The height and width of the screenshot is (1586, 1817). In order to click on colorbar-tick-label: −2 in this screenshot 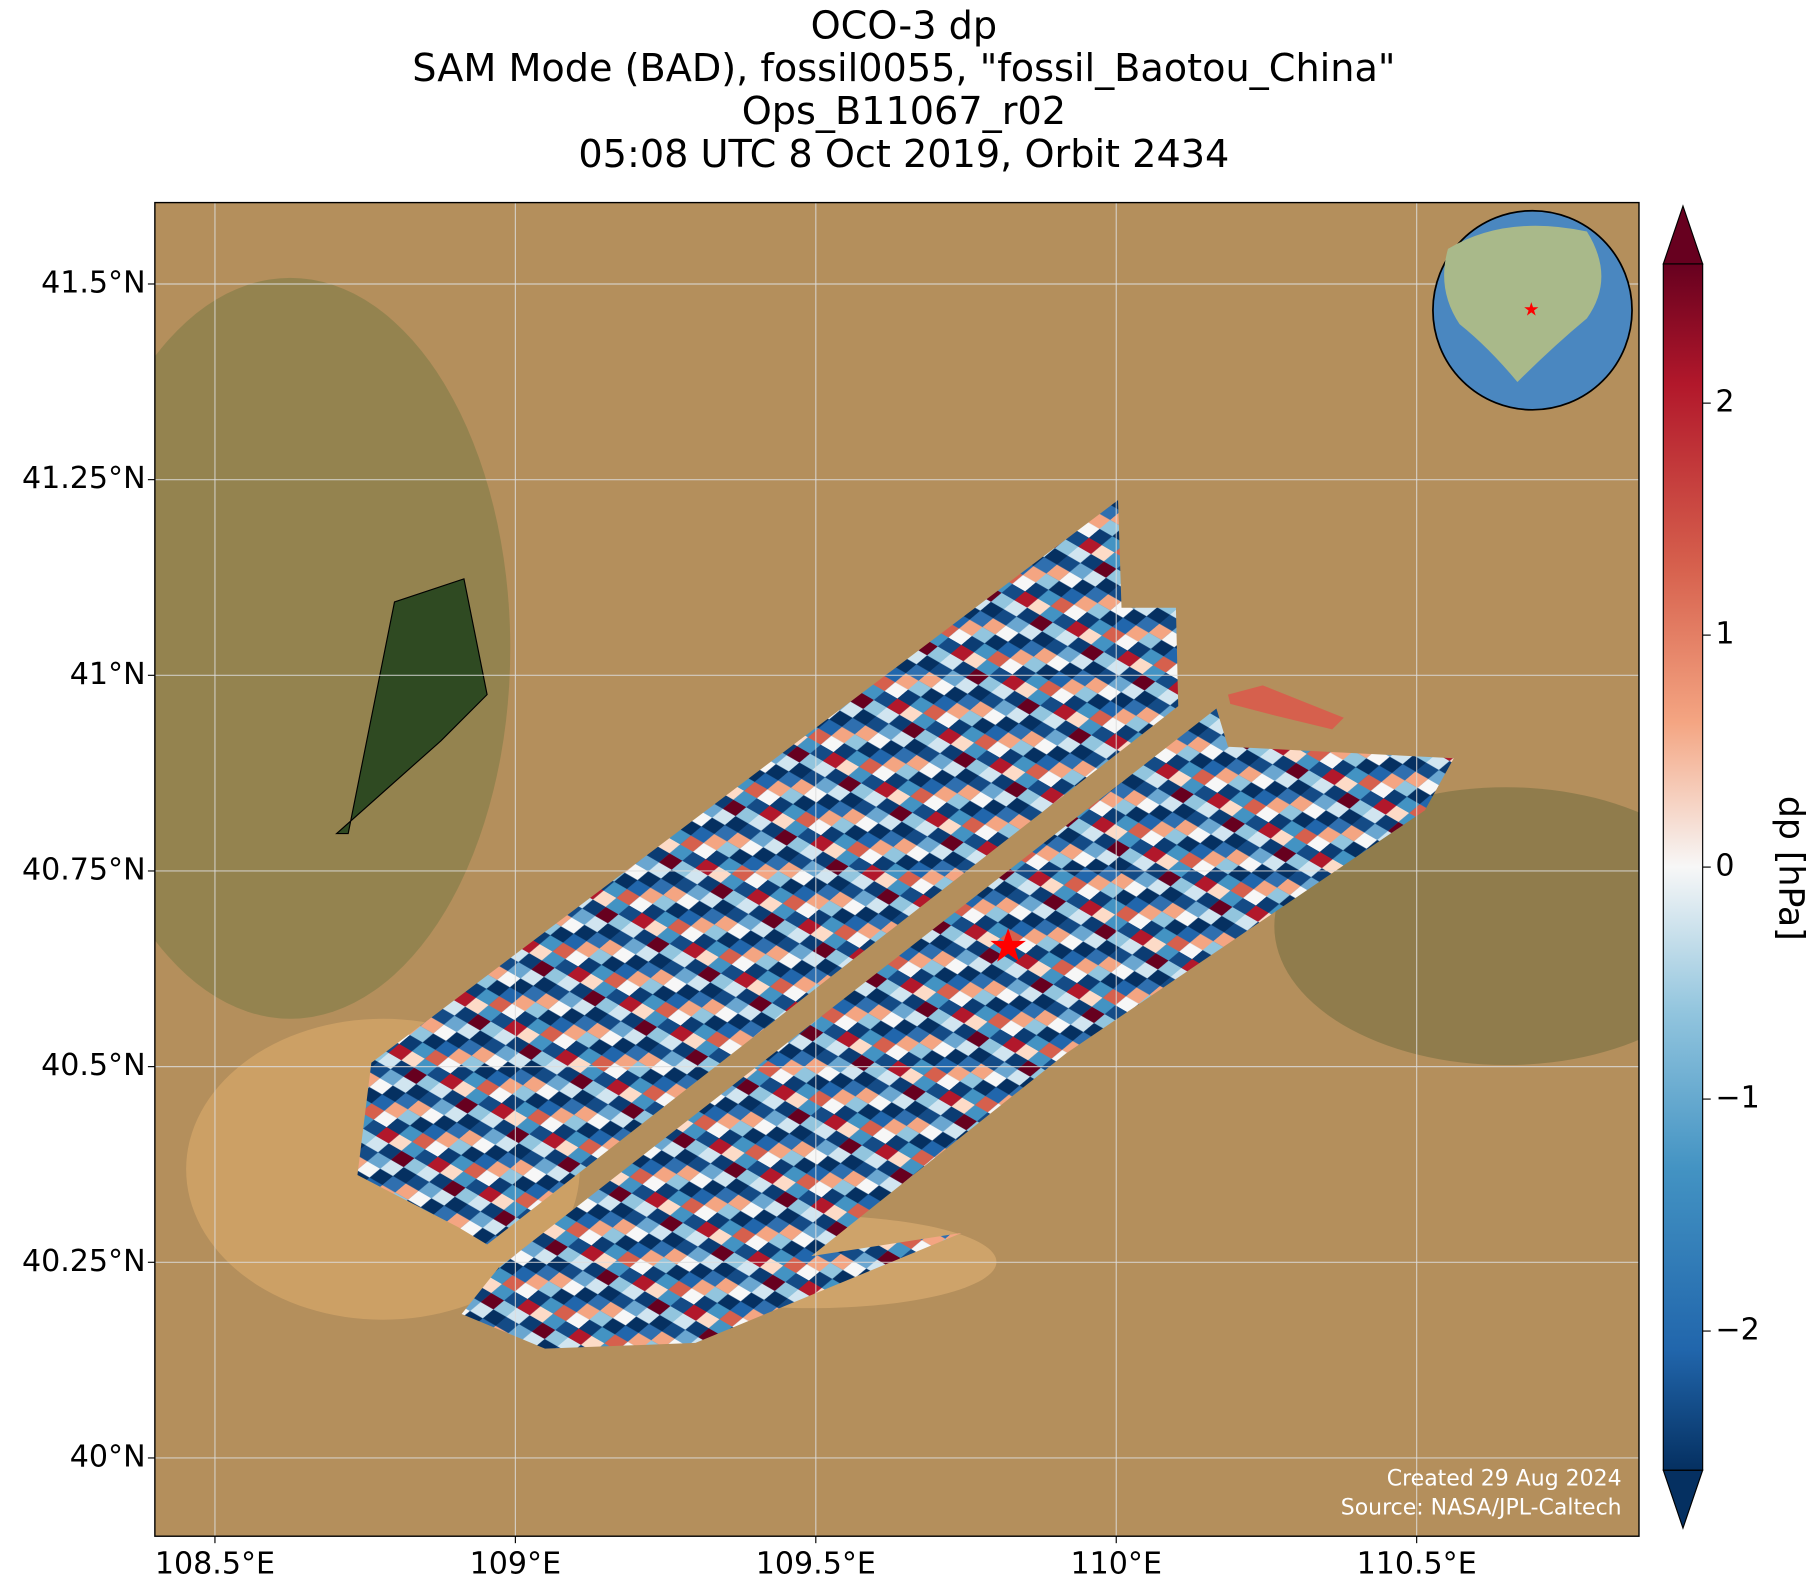, I will do `click(1737, 1330)`.